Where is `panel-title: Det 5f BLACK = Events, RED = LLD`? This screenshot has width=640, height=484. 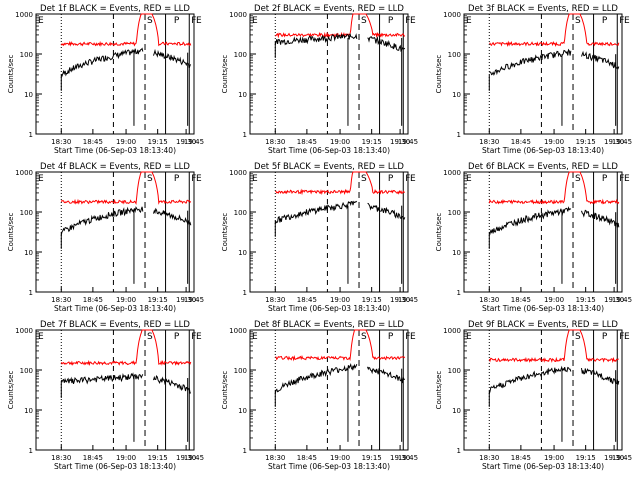 panel-title: Det 5f BLACK = Events, RED = LLD is located at coordinates (329, 167).